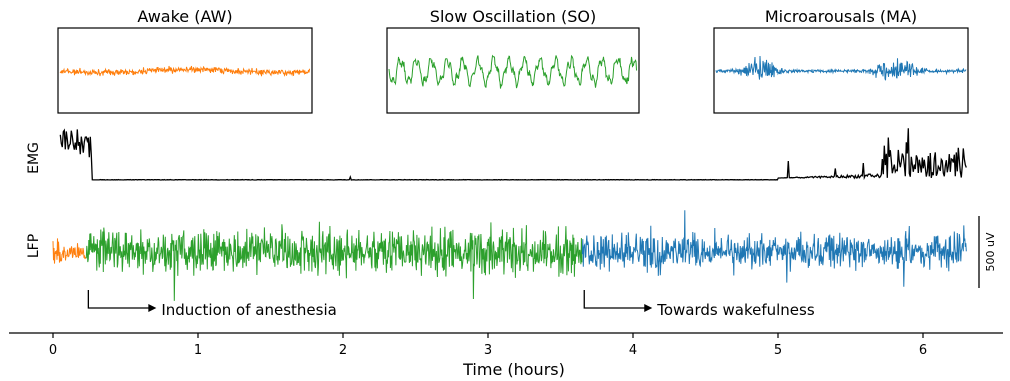  I want to click on annotation-arrow-wakefulness, so click(615, 299).